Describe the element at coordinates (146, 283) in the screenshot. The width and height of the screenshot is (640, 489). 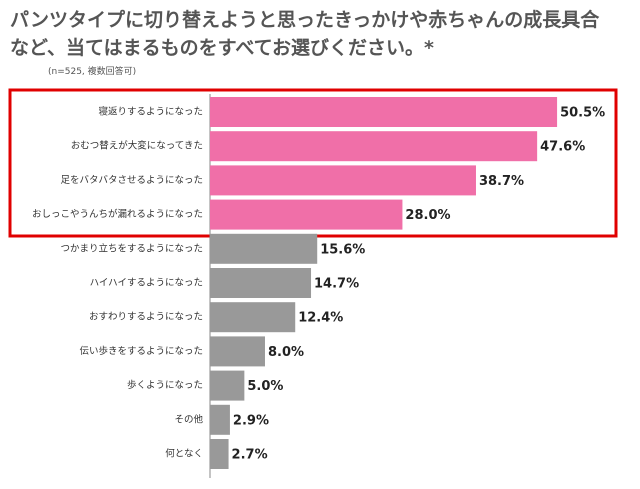
I see `category-label: ハイハイするようになった` at that location.